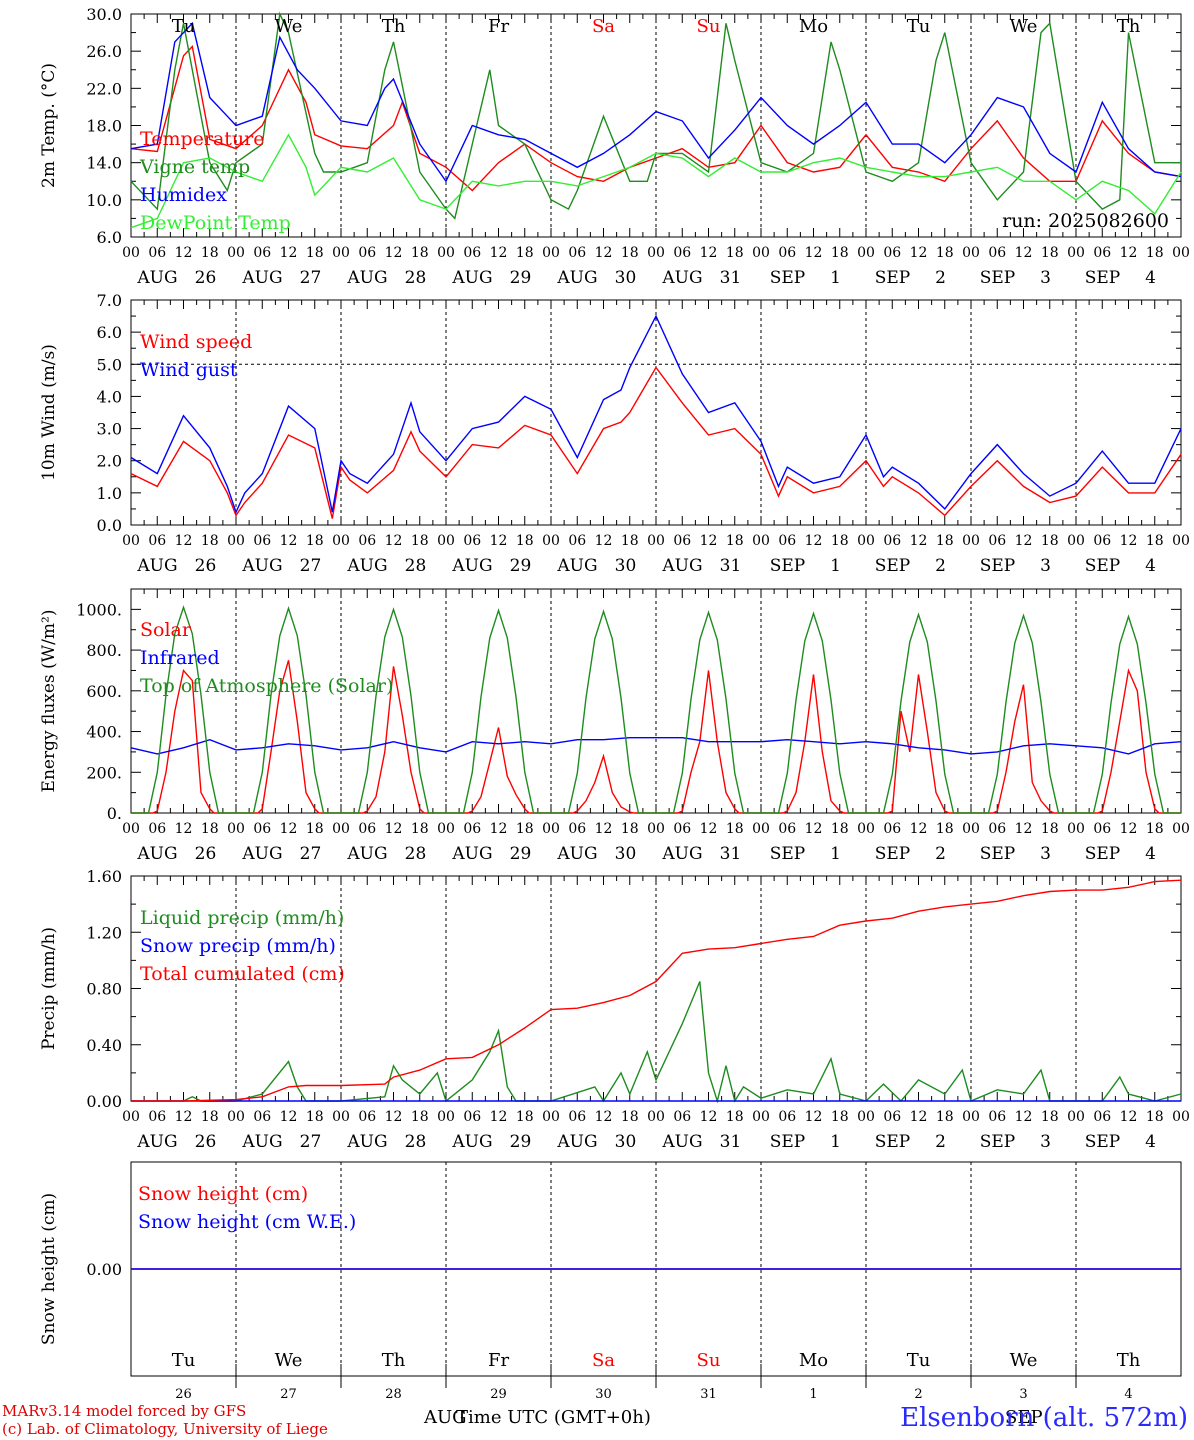 The image size is (1194, 1440). What do you see at coordinates (109, 461) in the screenshot?
I see `y-tick-label: 2.0` at bounding box center [109, 461].